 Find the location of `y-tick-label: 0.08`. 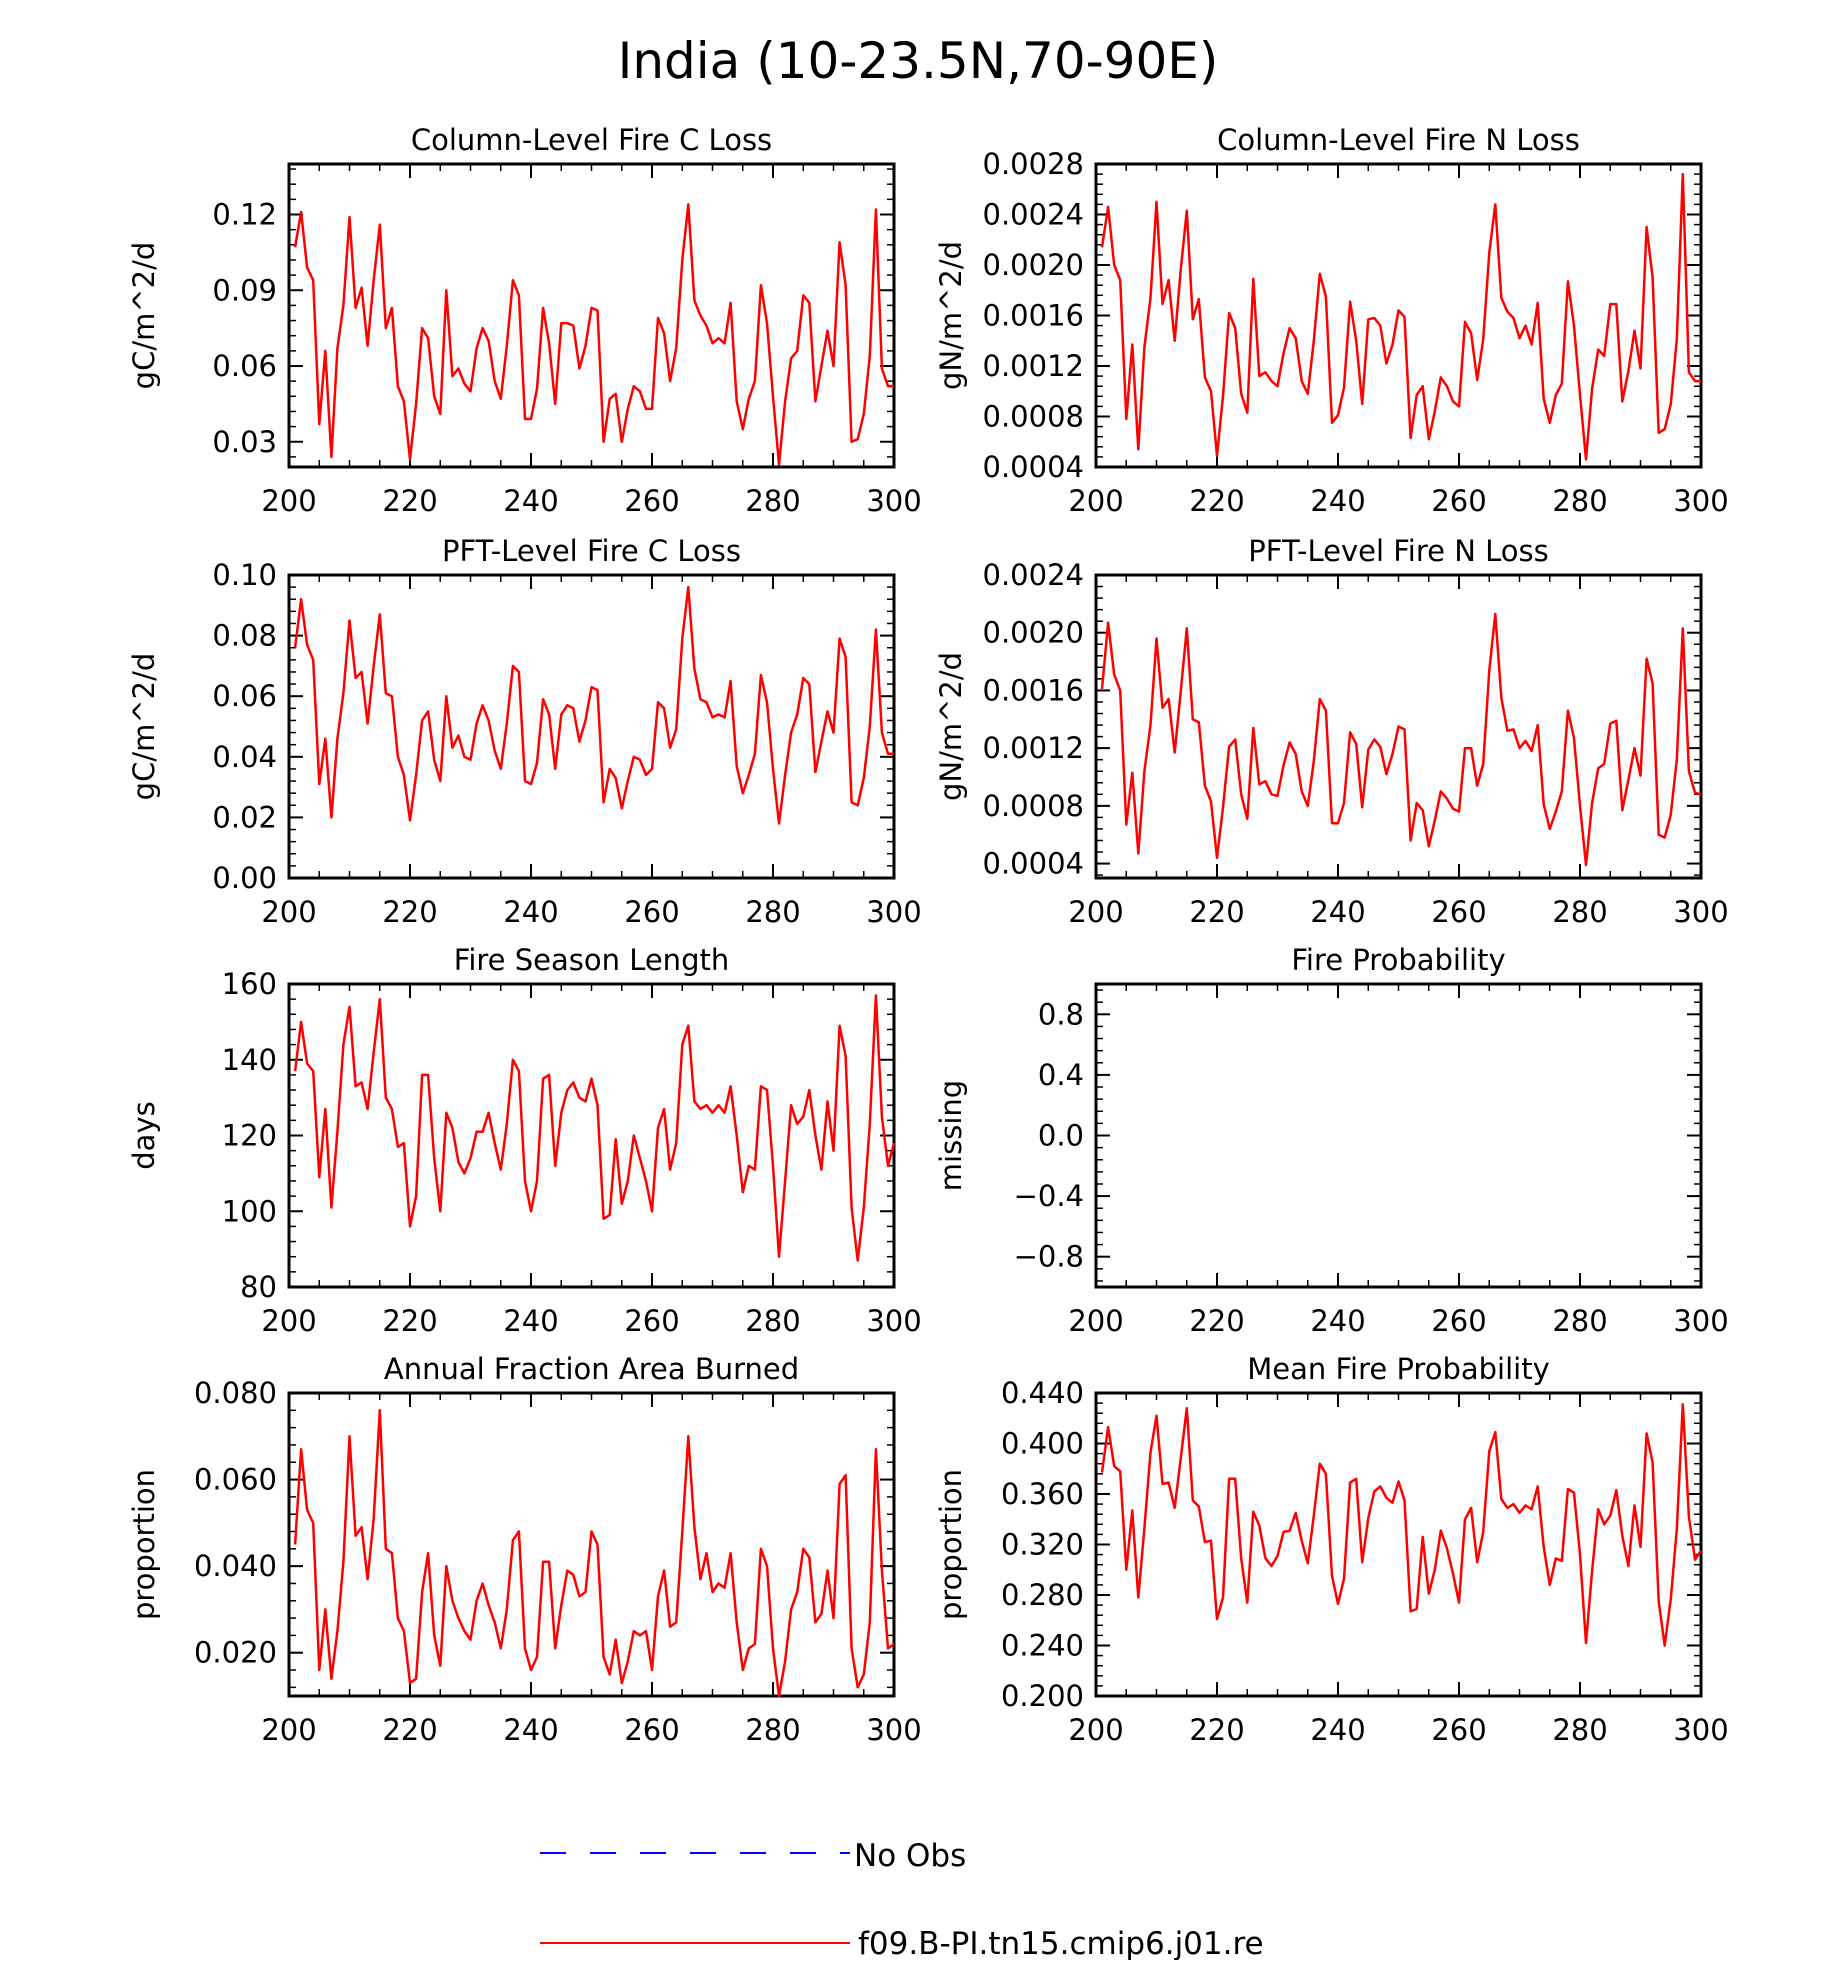

y-tick-label: 0.08 is located at coordinates (244, 636).